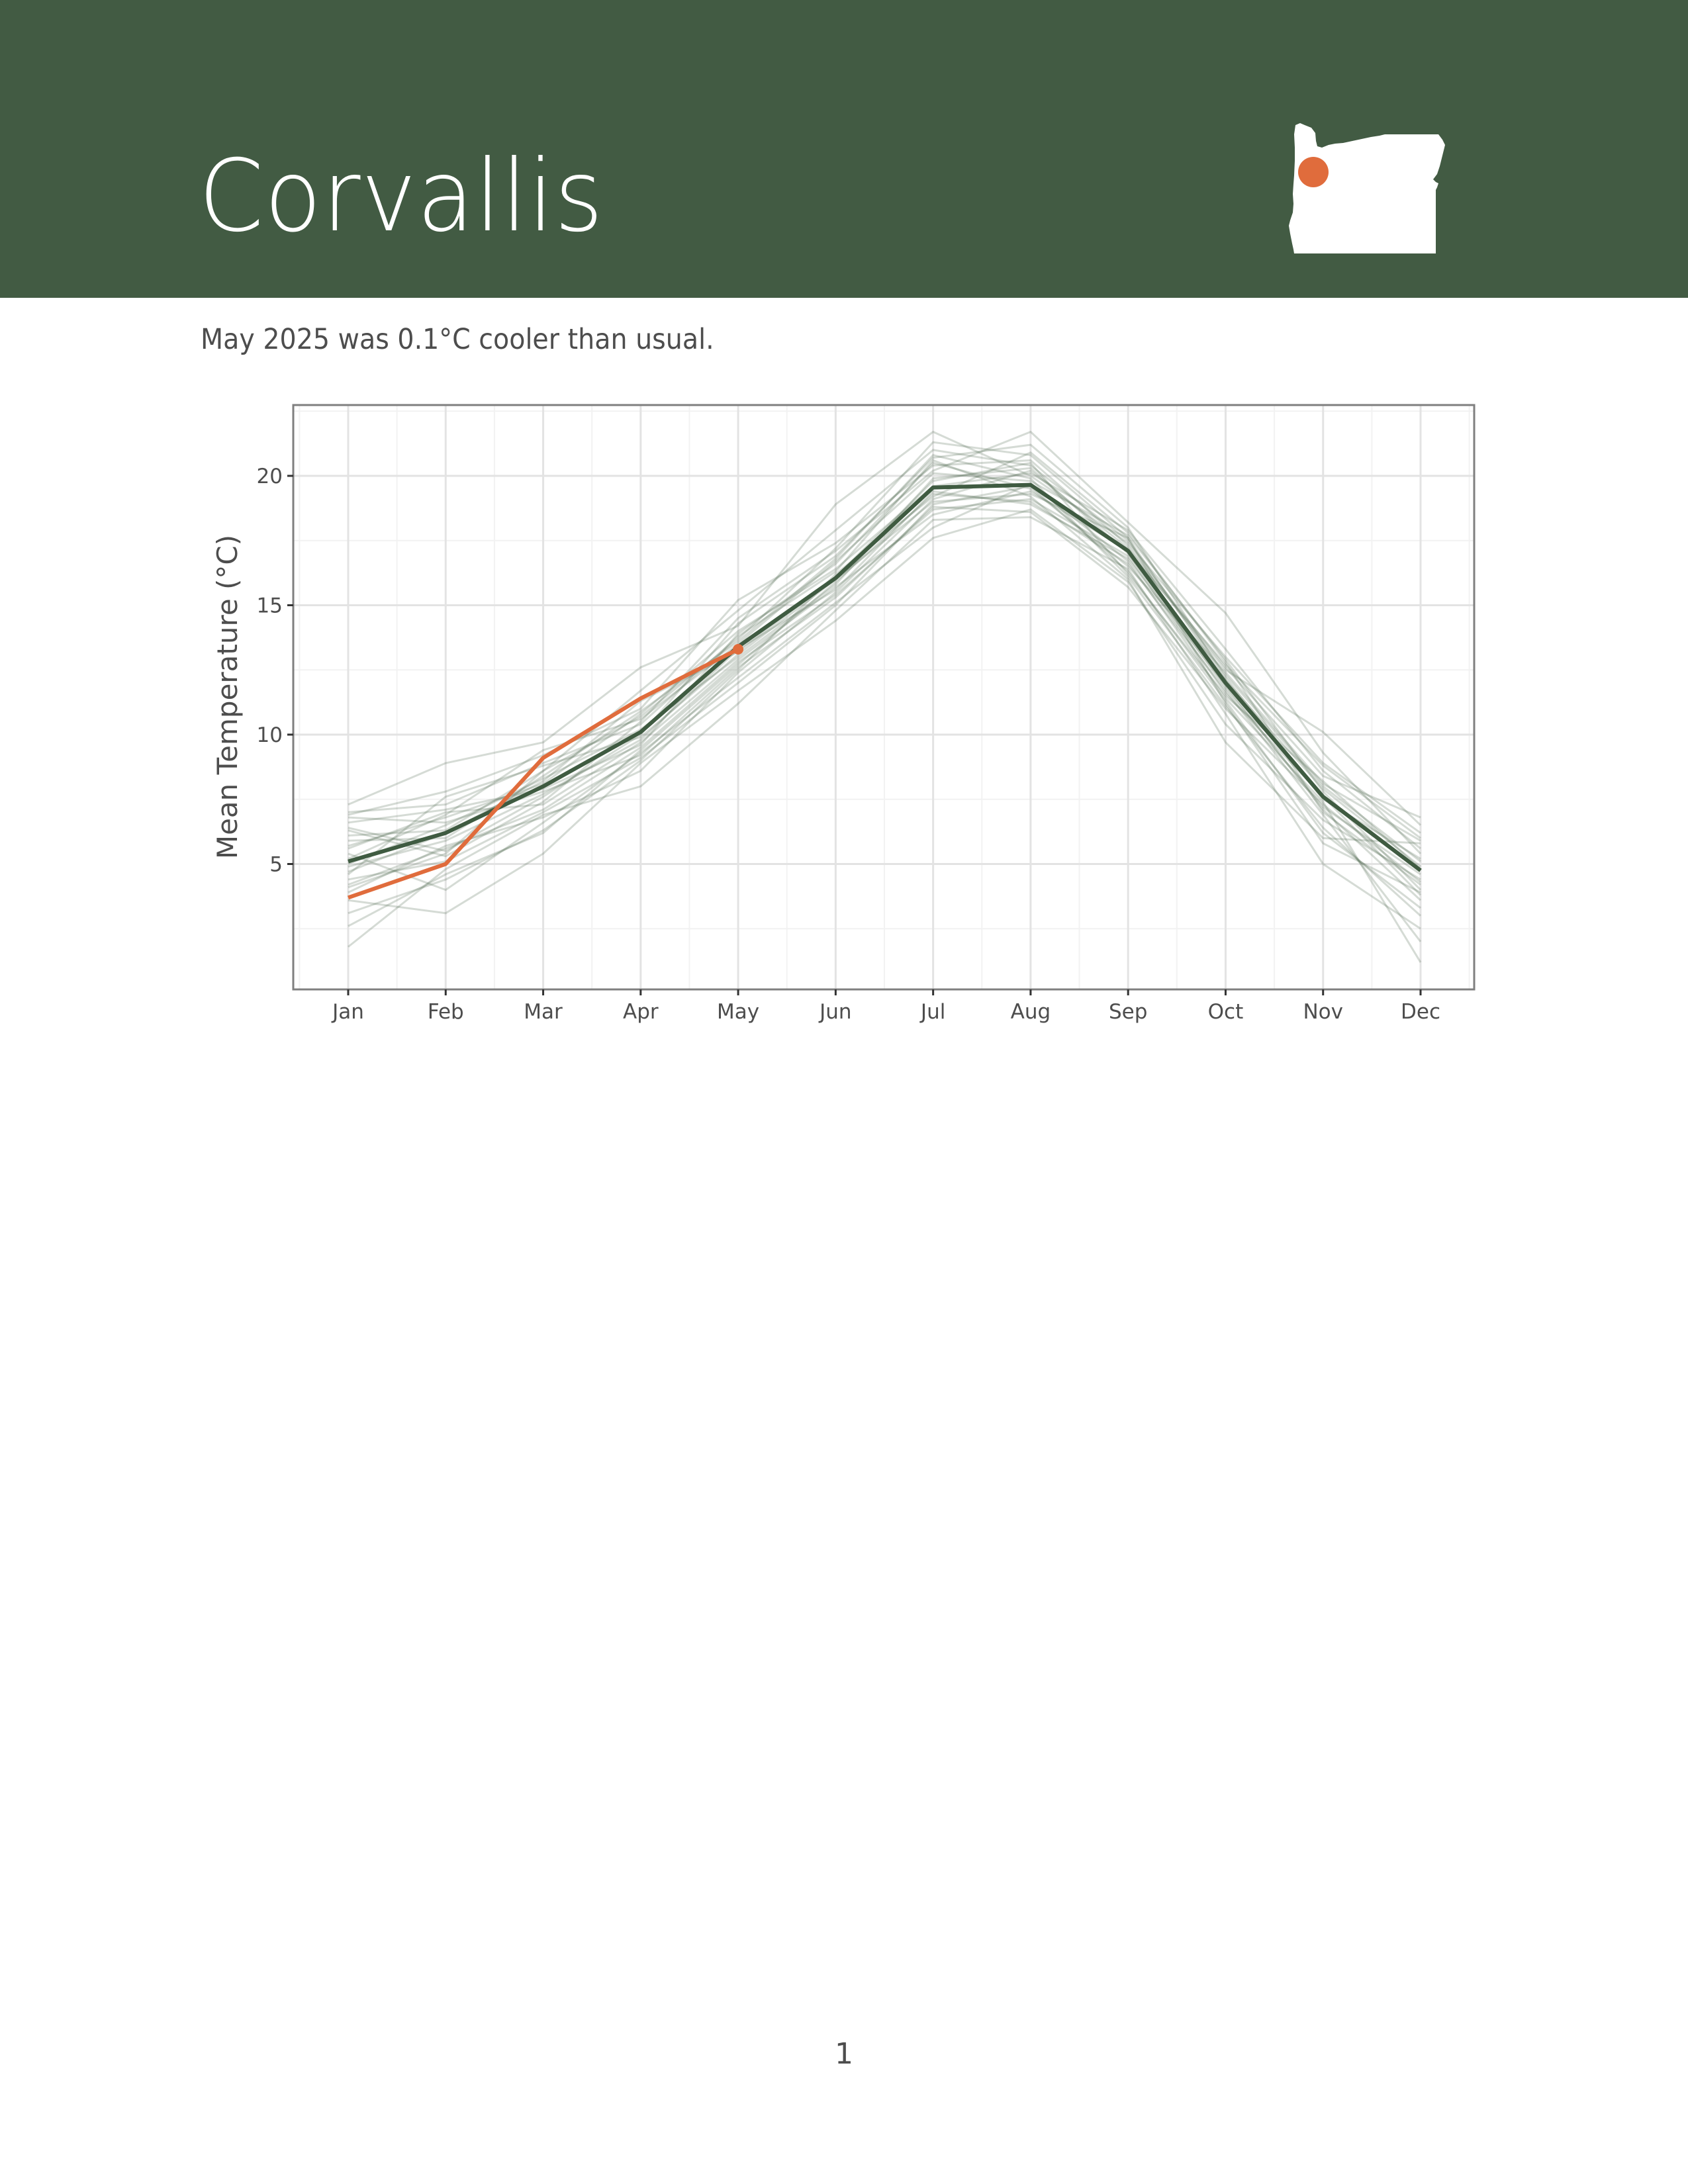  Describe the element at coordinates (1128, 1012) in the screenshot. I see `x-tick-label: Sep` at that location.